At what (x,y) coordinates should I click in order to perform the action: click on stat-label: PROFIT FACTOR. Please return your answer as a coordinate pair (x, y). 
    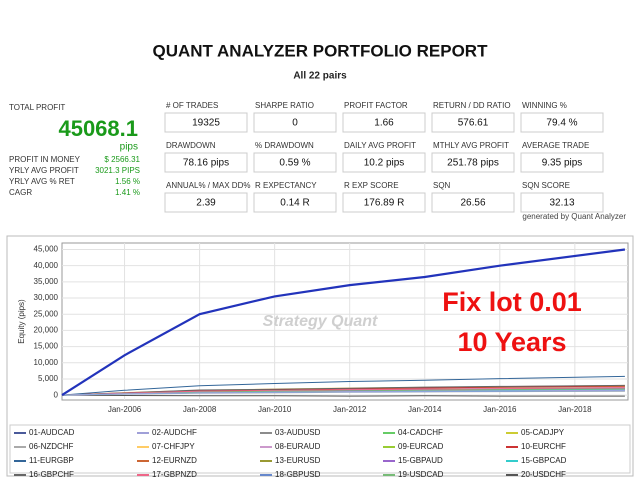
    Looking at the image, I should click on (376, 105).